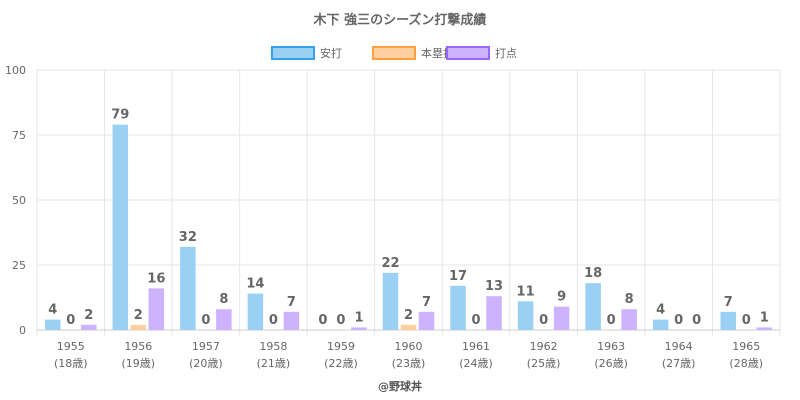  What do you see at coordinates (120, 115) in the screenshot?
I see `data-label: 79` at bounding box center [120, 115].